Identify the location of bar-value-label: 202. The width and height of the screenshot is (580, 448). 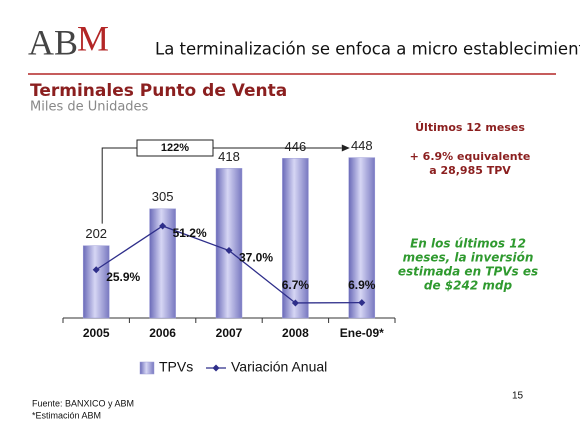
(96, 233).